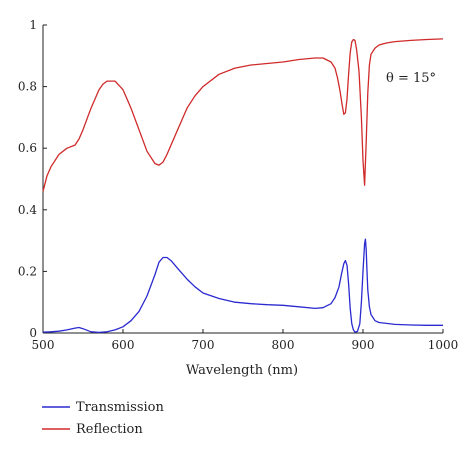 The image size is (474, 454). Describe the element at coordinates (120, 407) in the screenshot. I see `legend-label-transmission: Transmission` at that location.